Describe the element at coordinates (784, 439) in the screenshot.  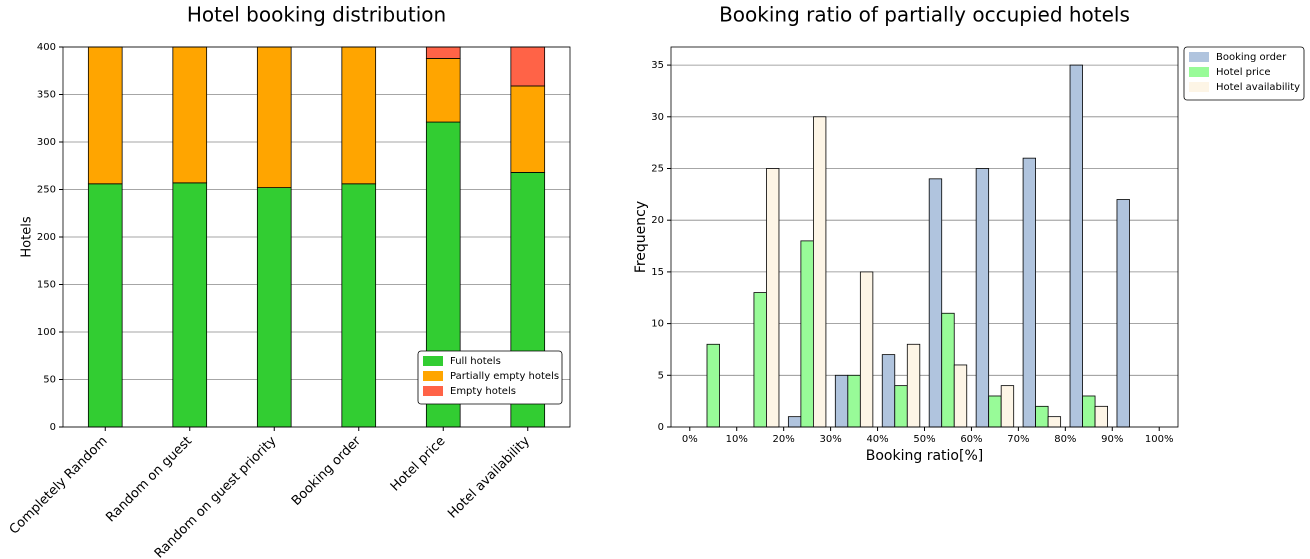
I see `x-tick-label: 20%` at that location.